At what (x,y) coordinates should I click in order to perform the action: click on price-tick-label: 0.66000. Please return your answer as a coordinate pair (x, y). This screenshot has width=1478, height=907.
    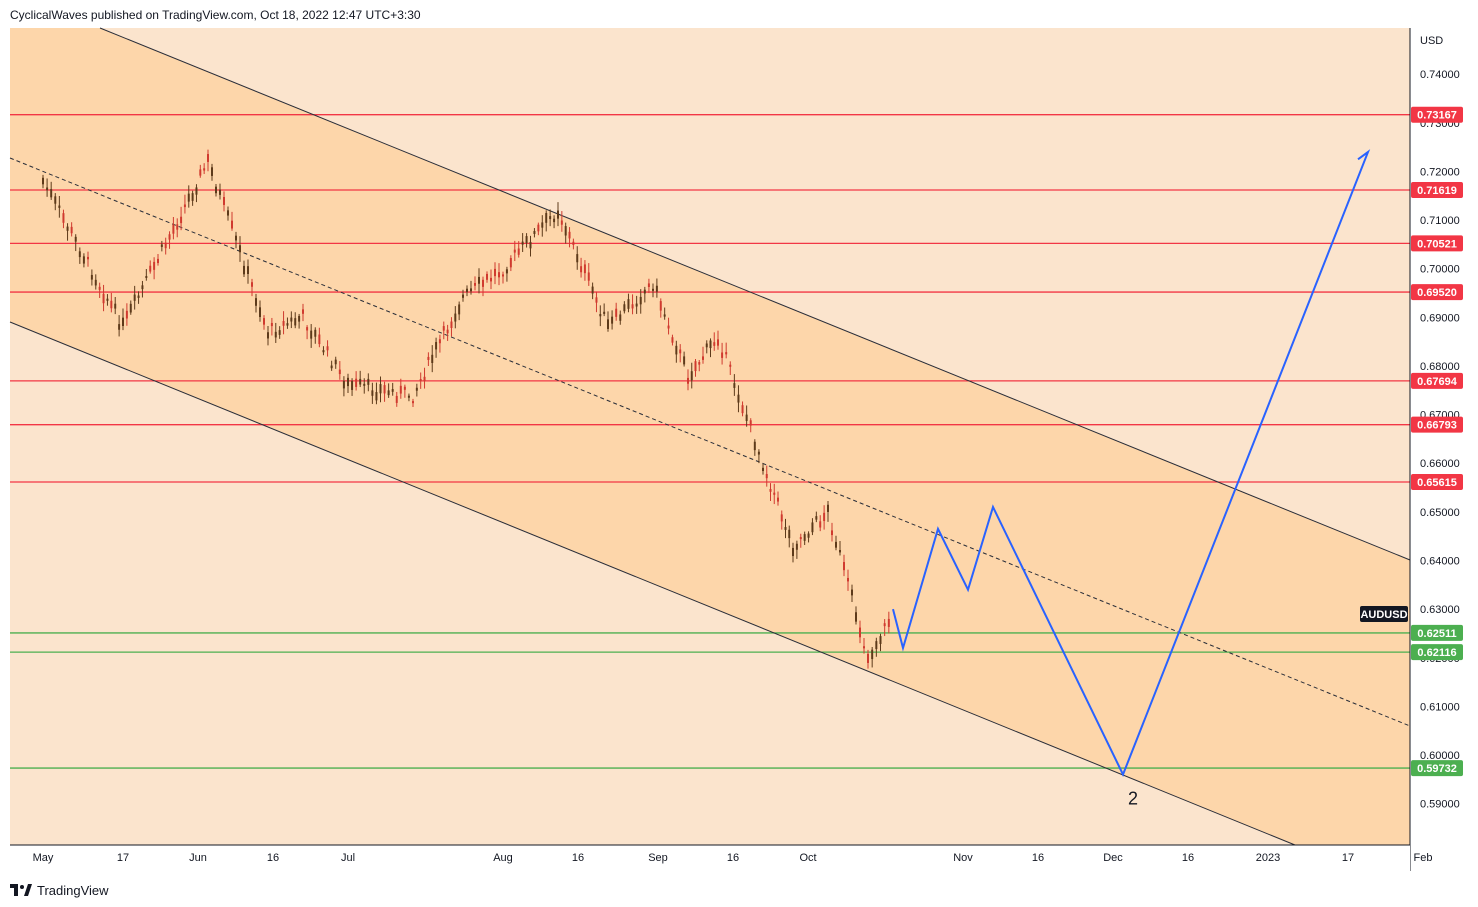
    Looking at the image, I should click on (1440, 464).